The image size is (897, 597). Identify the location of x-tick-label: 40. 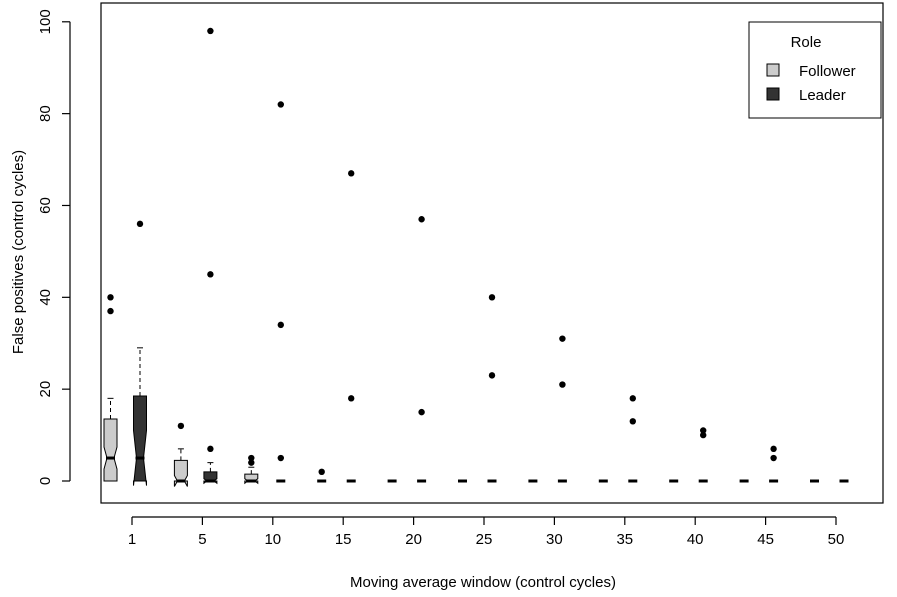
(695, 539).